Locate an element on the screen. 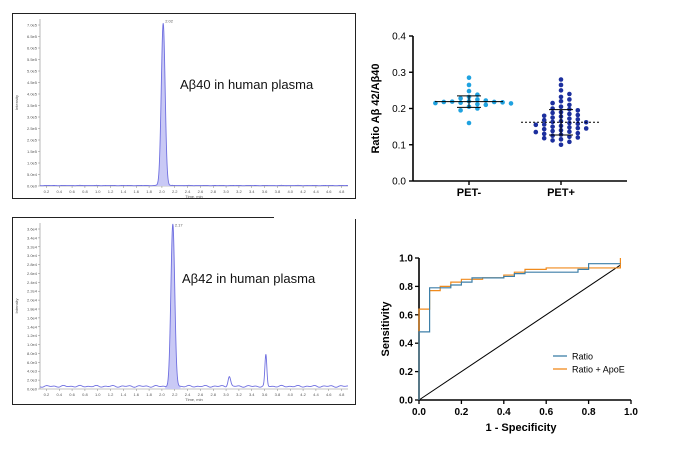 The height and width of the screenshot is (456, 694). ratio-dotplot-svg: 0.0 0.1 0.2 0.3 0.4 Ratio Aβ 42/Aβ40 PET- PET+ is located at coordinates (498, 115).